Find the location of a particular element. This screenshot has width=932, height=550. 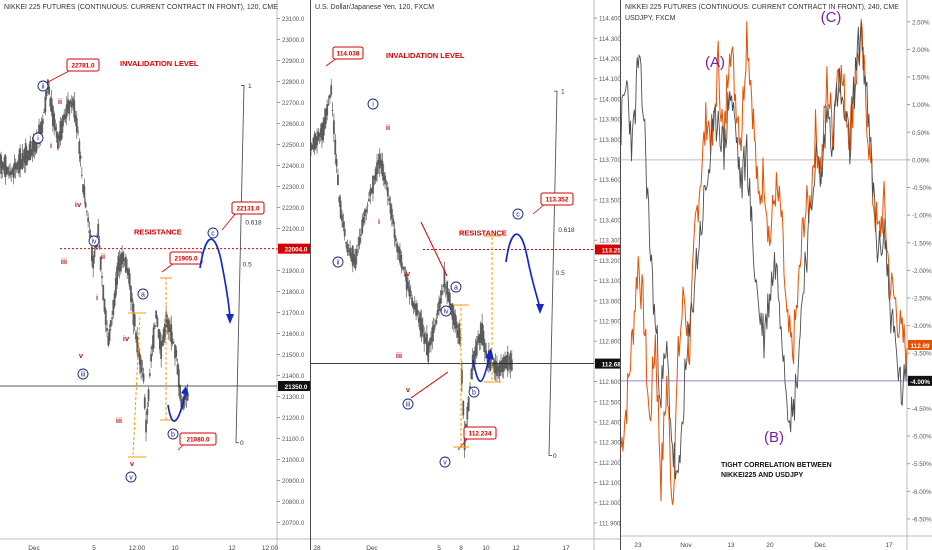

price-callout-text: 21080.0 is located at coordinates (198, 440).